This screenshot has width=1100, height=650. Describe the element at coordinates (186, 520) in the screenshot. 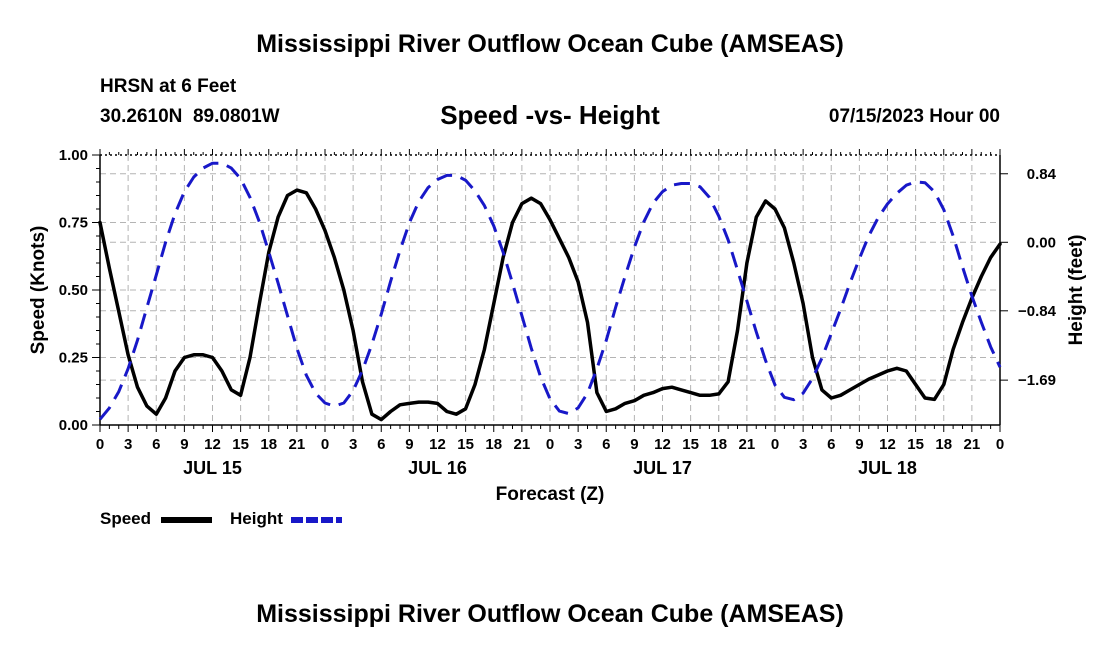

I see `legend-speed-line` at that location.